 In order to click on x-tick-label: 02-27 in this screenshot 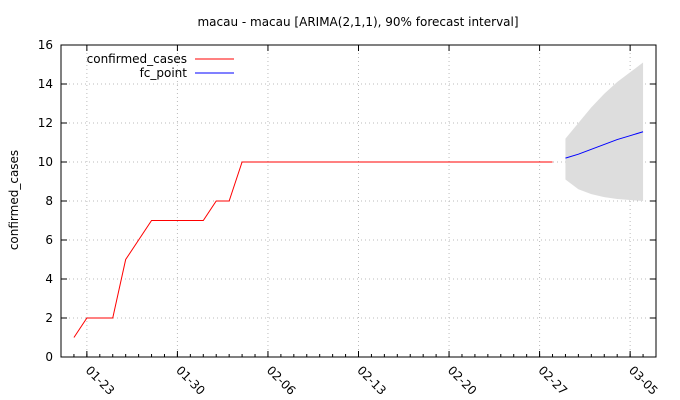, I will do `click(552, 380)`.